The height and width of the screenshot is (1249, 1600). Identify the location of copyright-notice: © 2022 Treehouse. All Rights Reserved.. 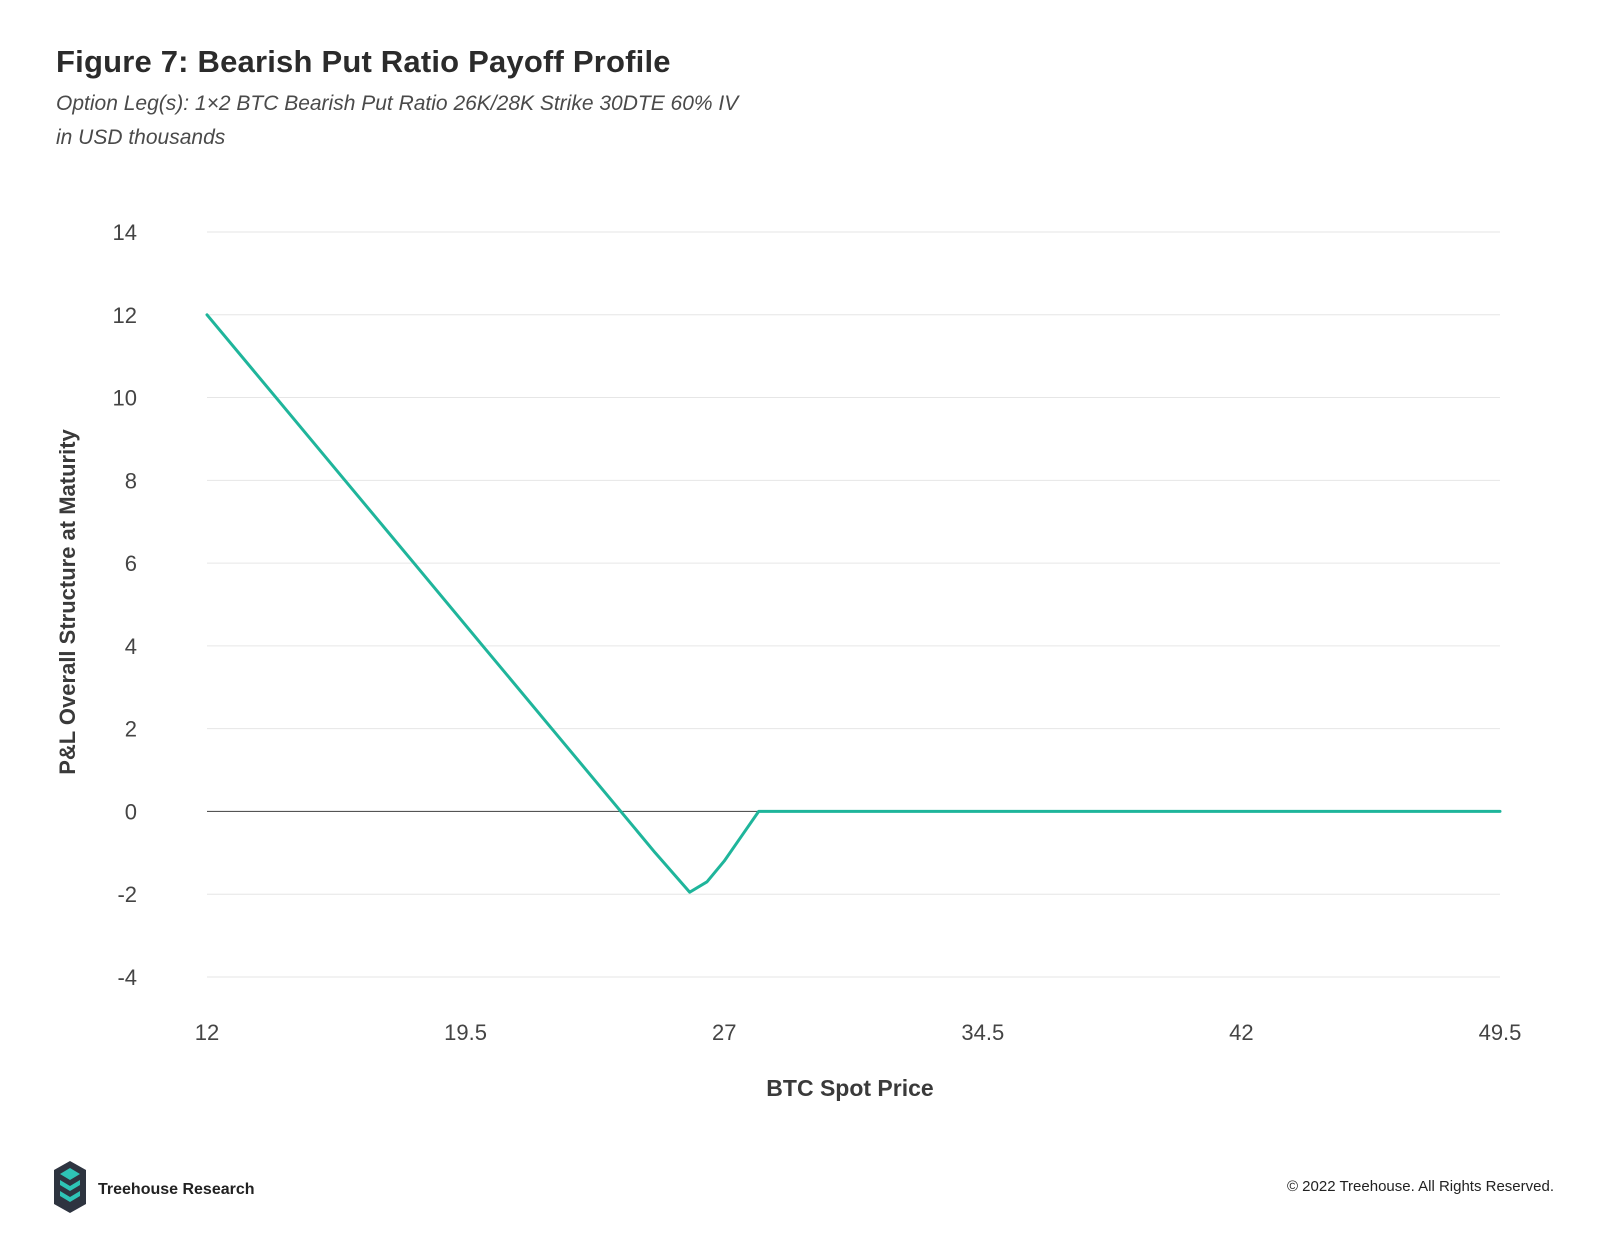
(1420, 1186).